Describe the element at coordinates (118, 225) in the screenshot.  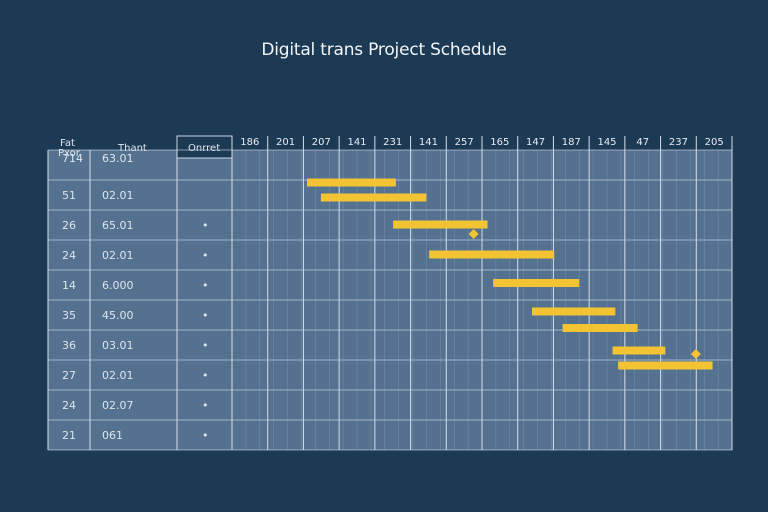
I see `row-date: 65.01` at that location.